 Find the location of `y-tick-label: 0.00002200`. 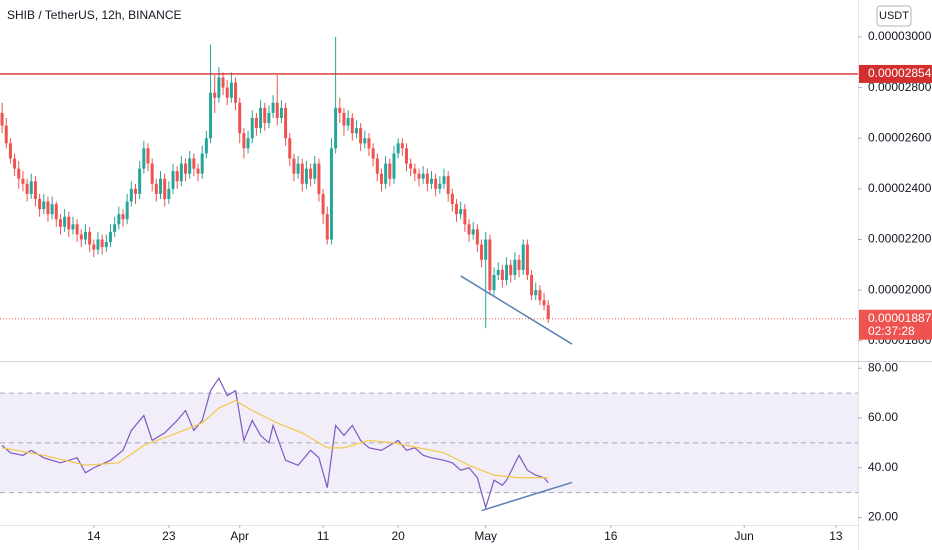

y-tick-label: 0.00002200 is located at coordinates (900, 239).